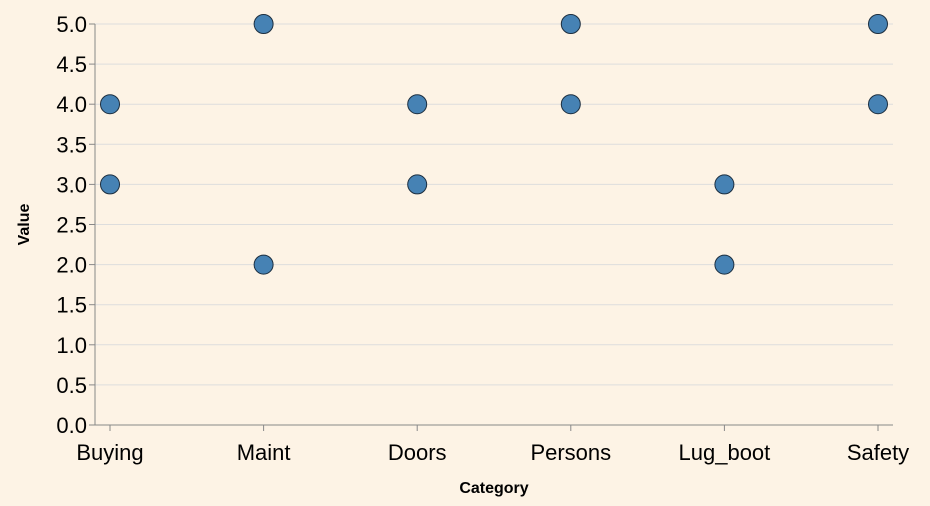 This screenshot has height=506, width=930. What do you see at coordinates (71, 144) in the screenshot?
I see `y-tick-label: 3.5` at bounding box center [71, 144].